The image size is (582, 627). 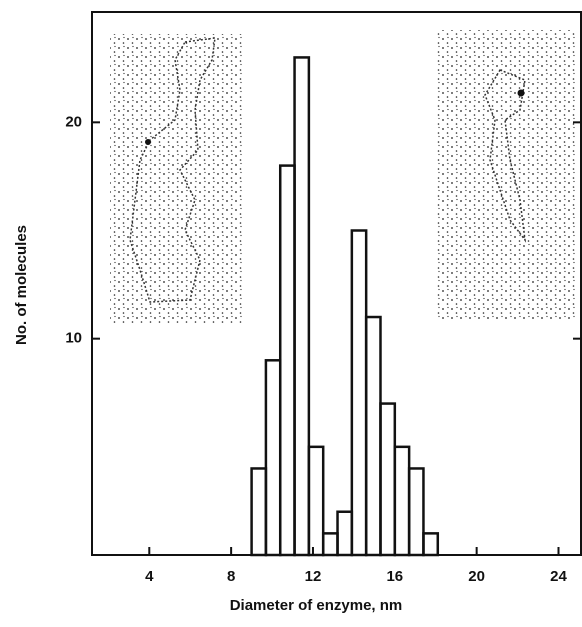 I want to click on x-tick-label: 24, so click(x=558, y=576).